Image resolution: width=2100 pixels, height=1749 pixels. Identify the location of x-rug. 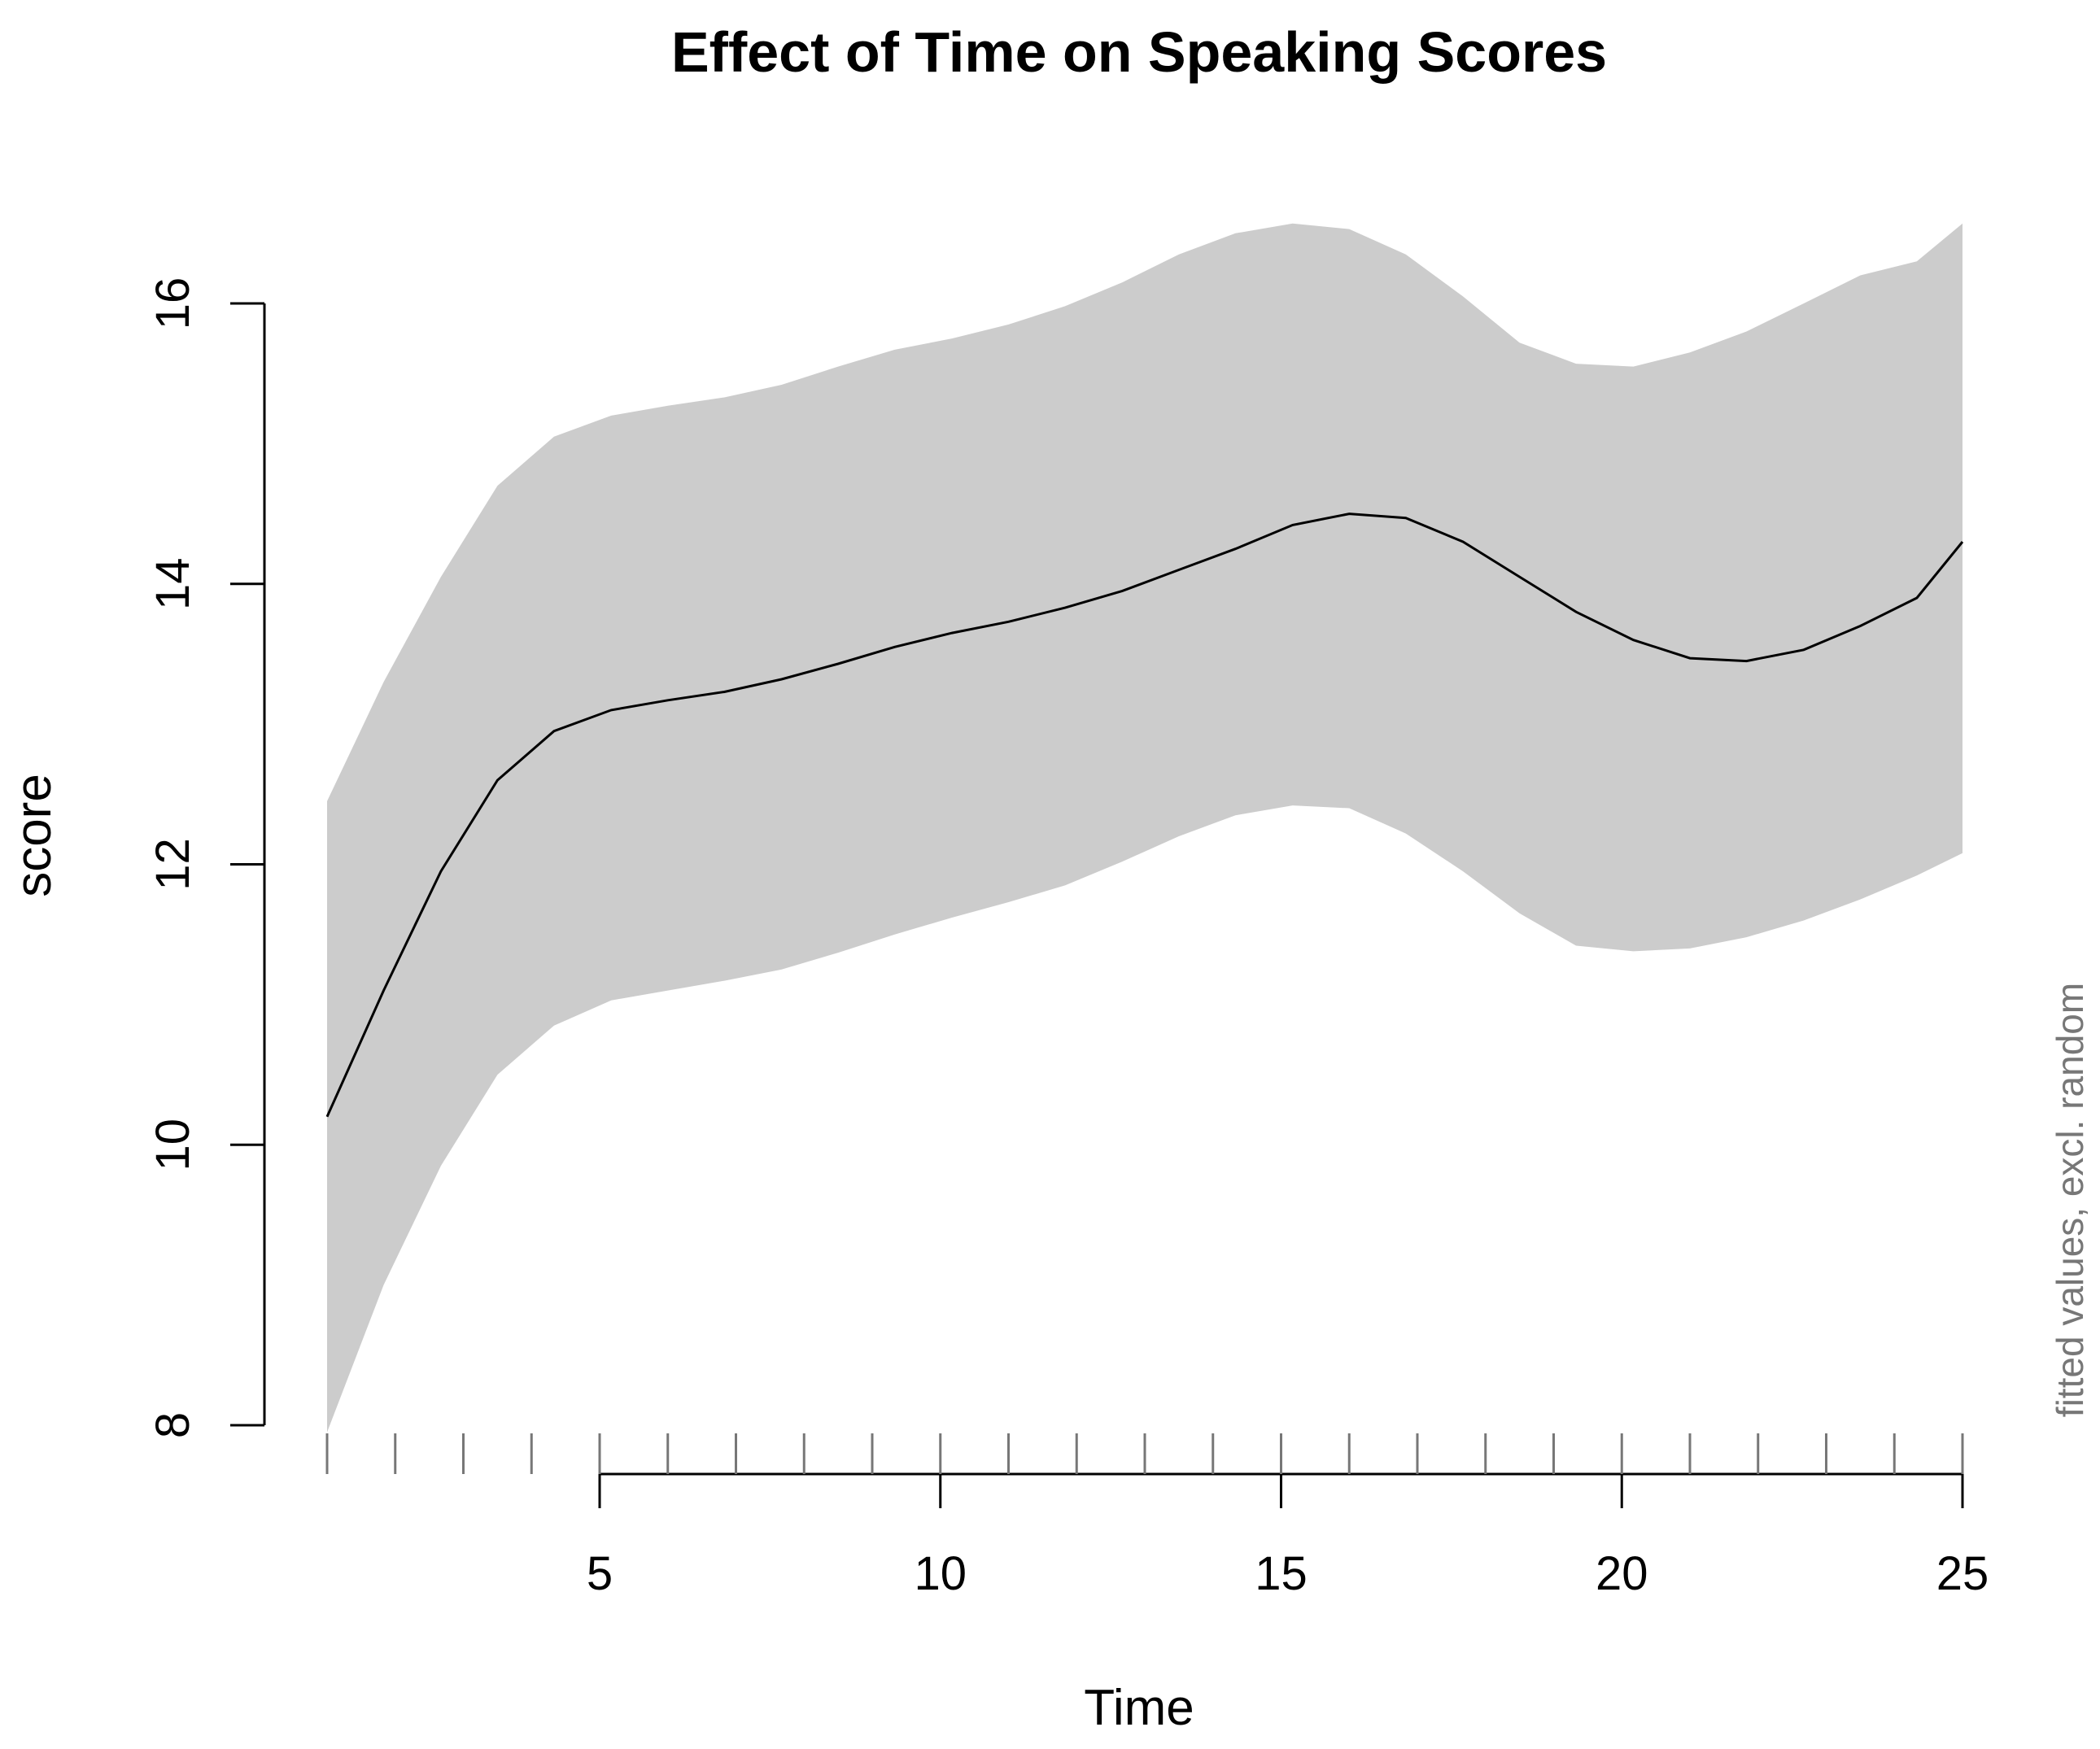
(1144, 1454).